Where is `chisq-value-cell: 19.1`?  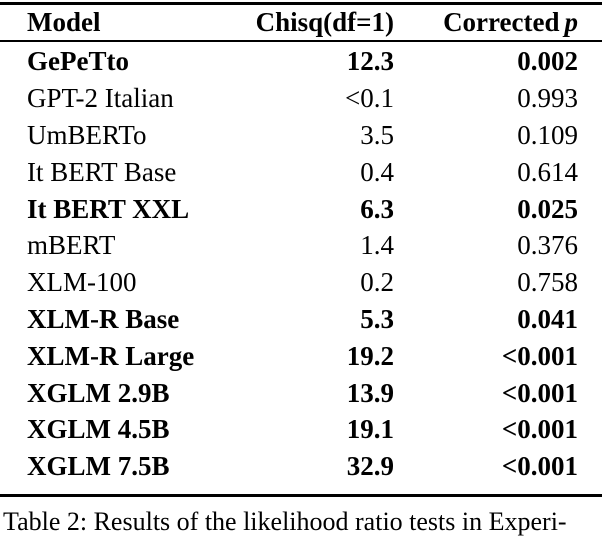 chisq-value-cell: 19.1 is located at coordinates (370, 429).